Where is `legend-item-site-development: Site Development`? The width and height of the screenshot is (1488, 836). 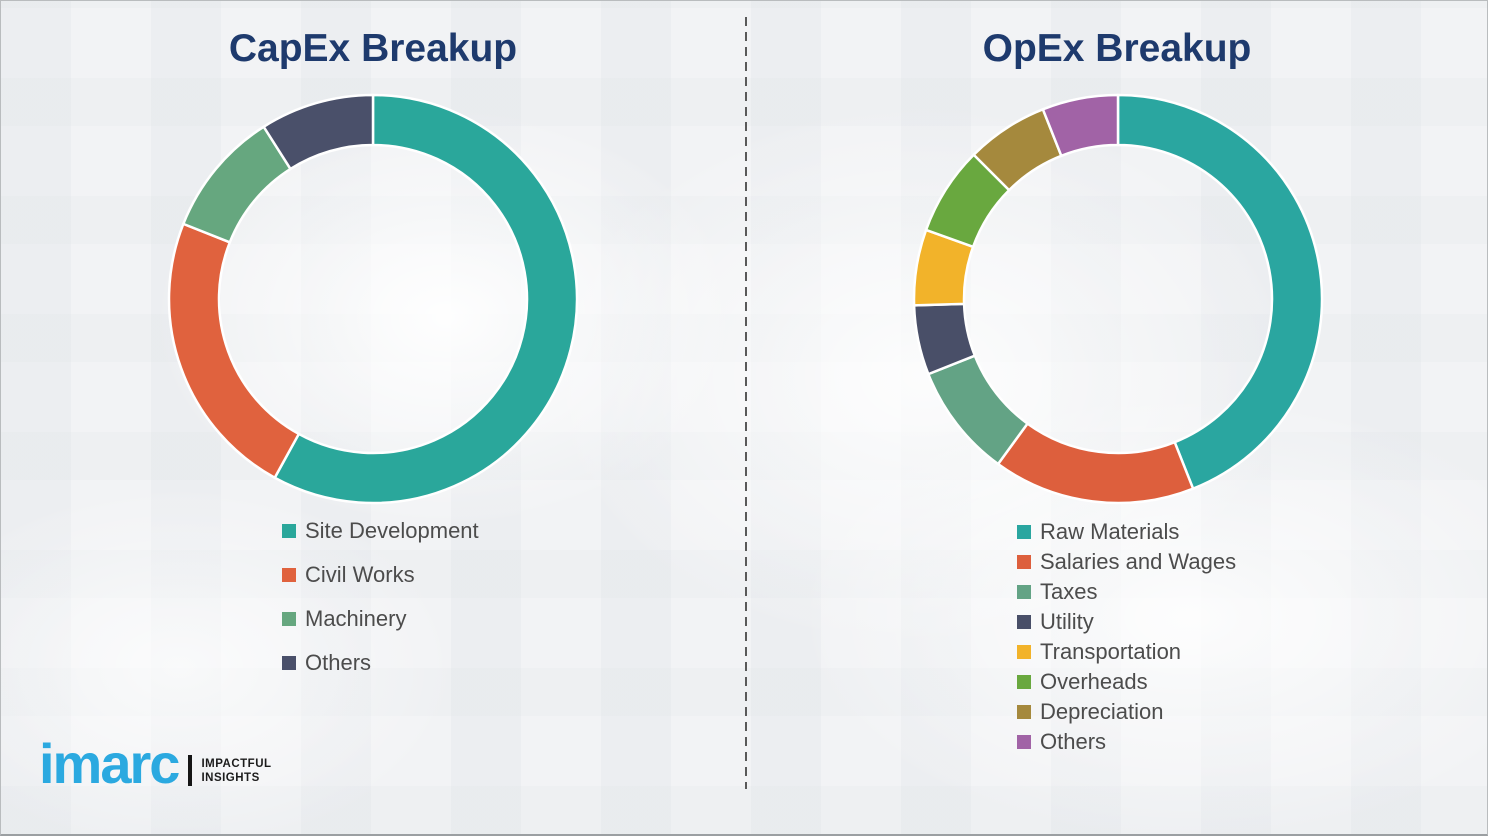
legend-item-site-development: Site Development is located at coordinates (380, 531).